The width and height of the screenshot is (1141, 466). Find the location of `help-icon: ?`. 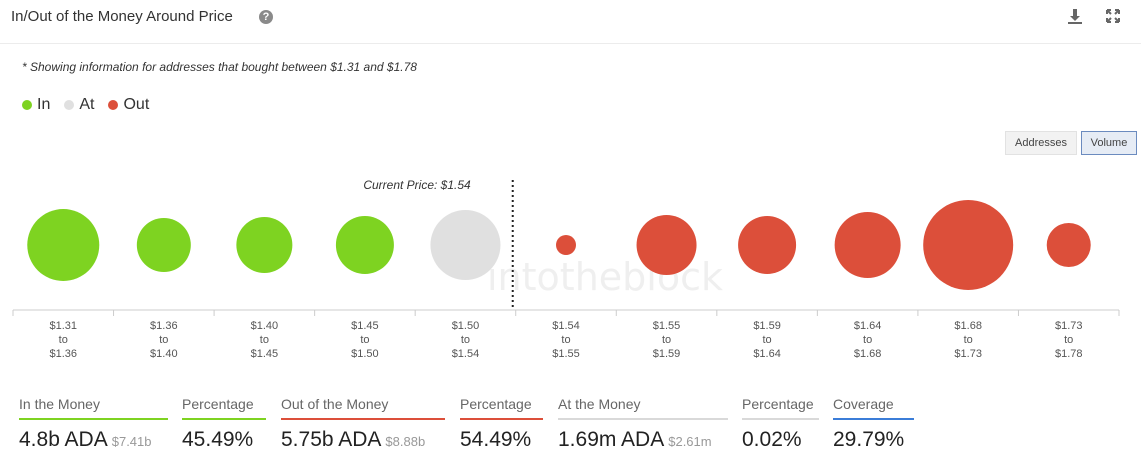

help-icon: ? is located at coordinates (266, 17).